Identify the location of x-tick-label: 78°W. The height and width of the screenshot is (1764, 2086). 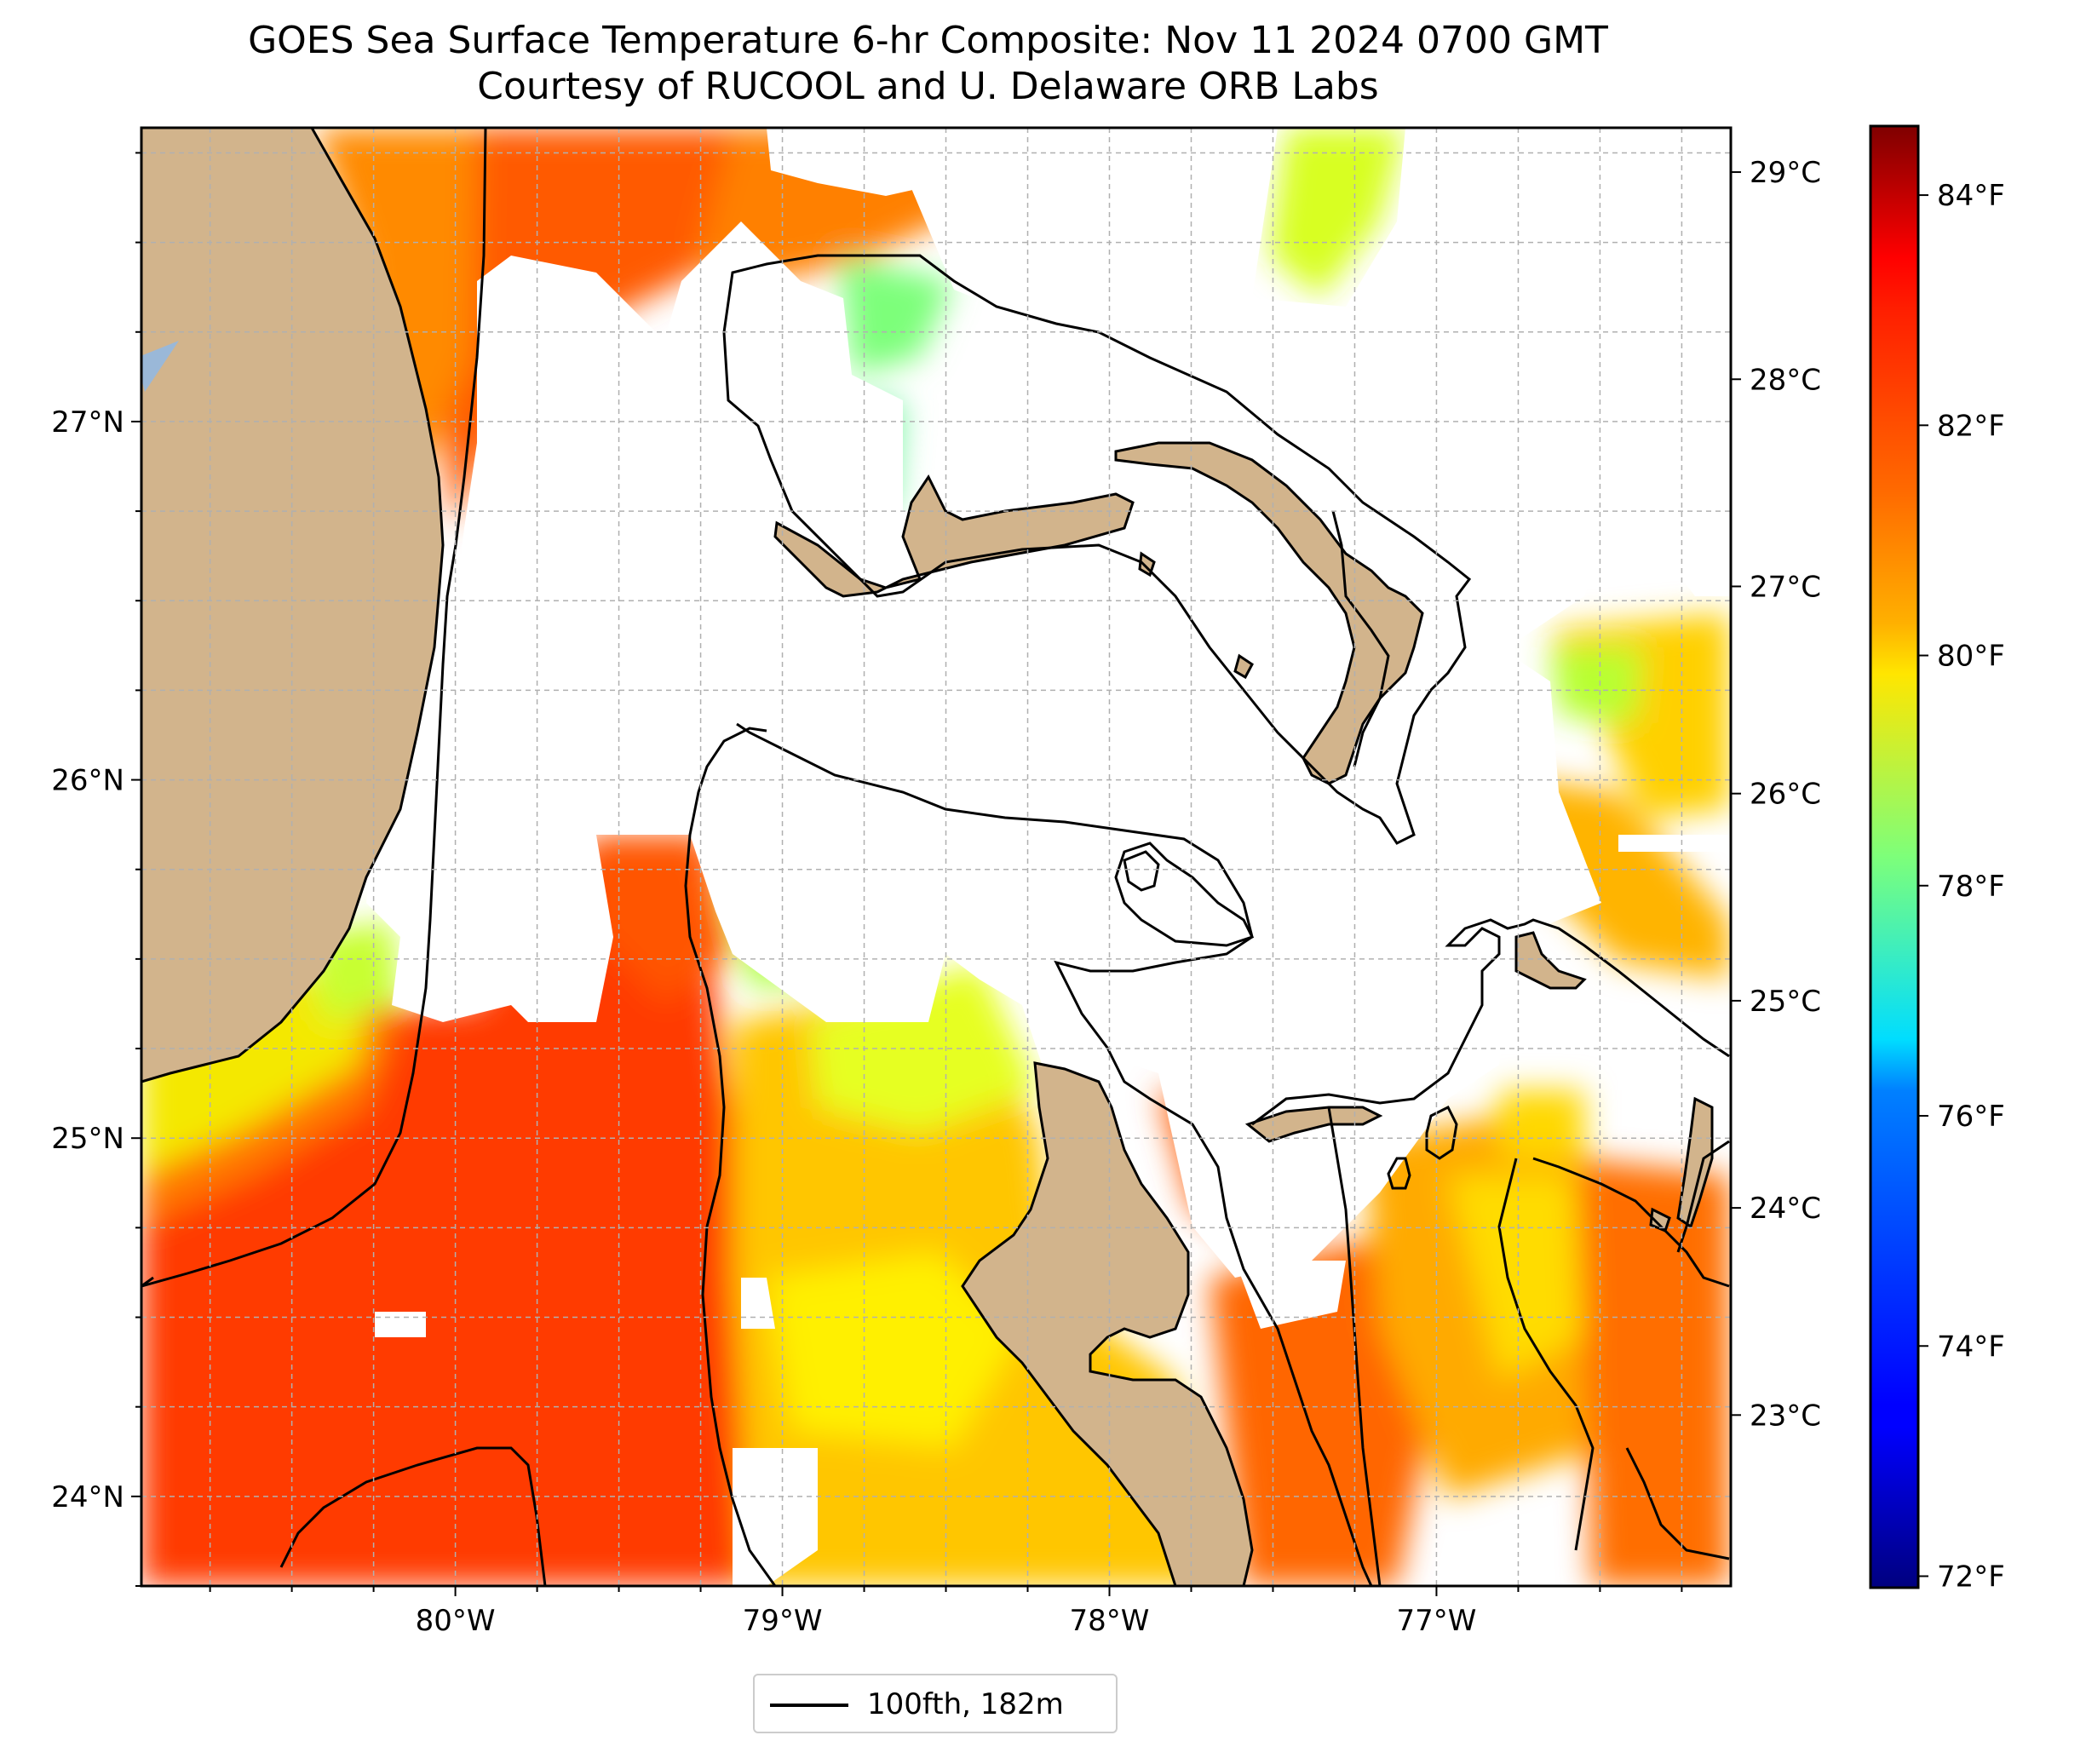
(1110, 1621).